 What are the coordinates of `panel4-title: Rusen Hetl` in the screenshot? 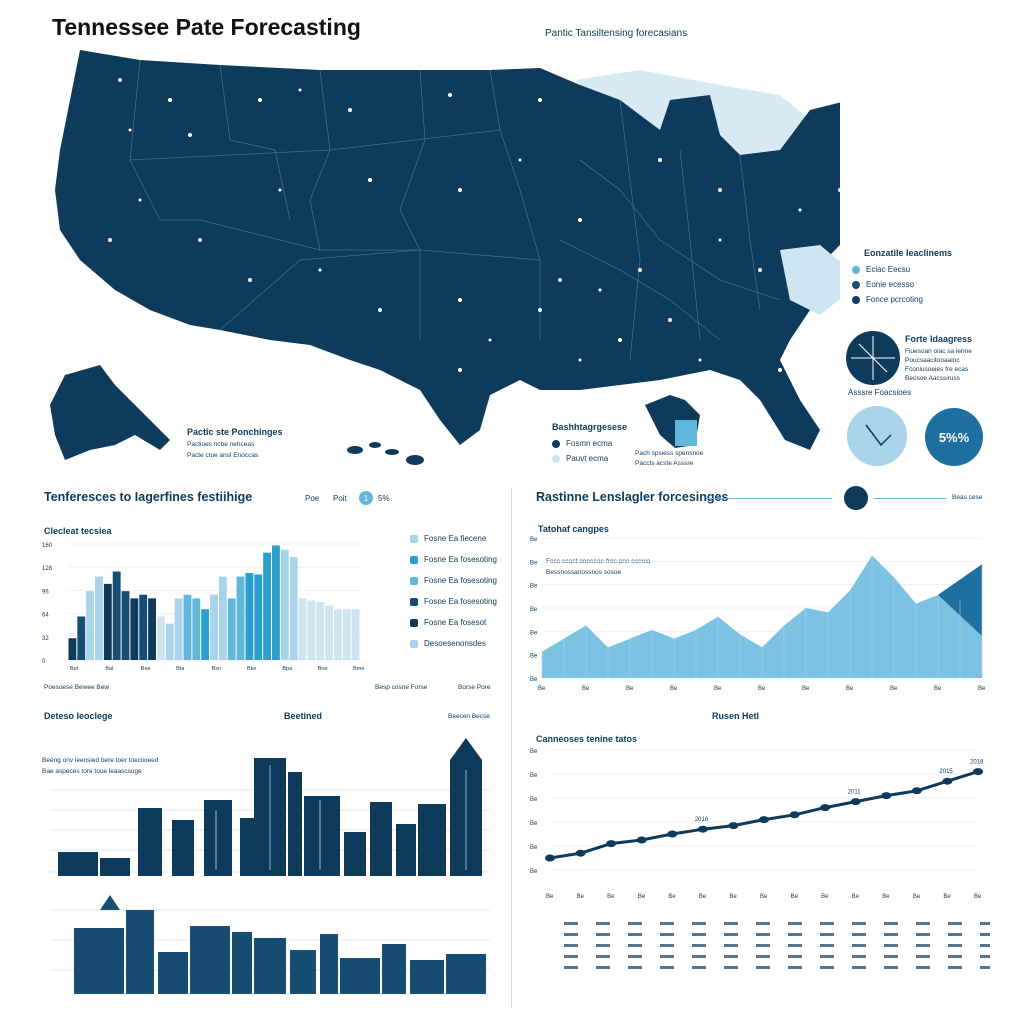 It's located at (736, 716).